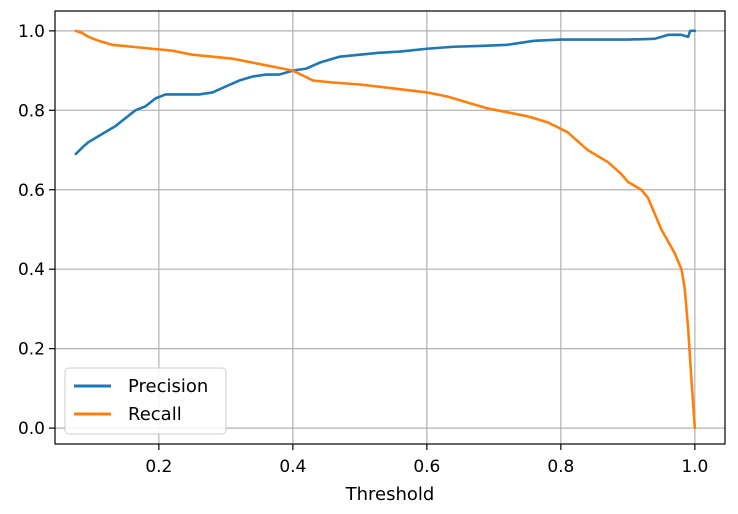 Image resolution: width=738 pixels, height=514 pixels. I want to click on x-tick-label: 0.8, so click(560, 467).